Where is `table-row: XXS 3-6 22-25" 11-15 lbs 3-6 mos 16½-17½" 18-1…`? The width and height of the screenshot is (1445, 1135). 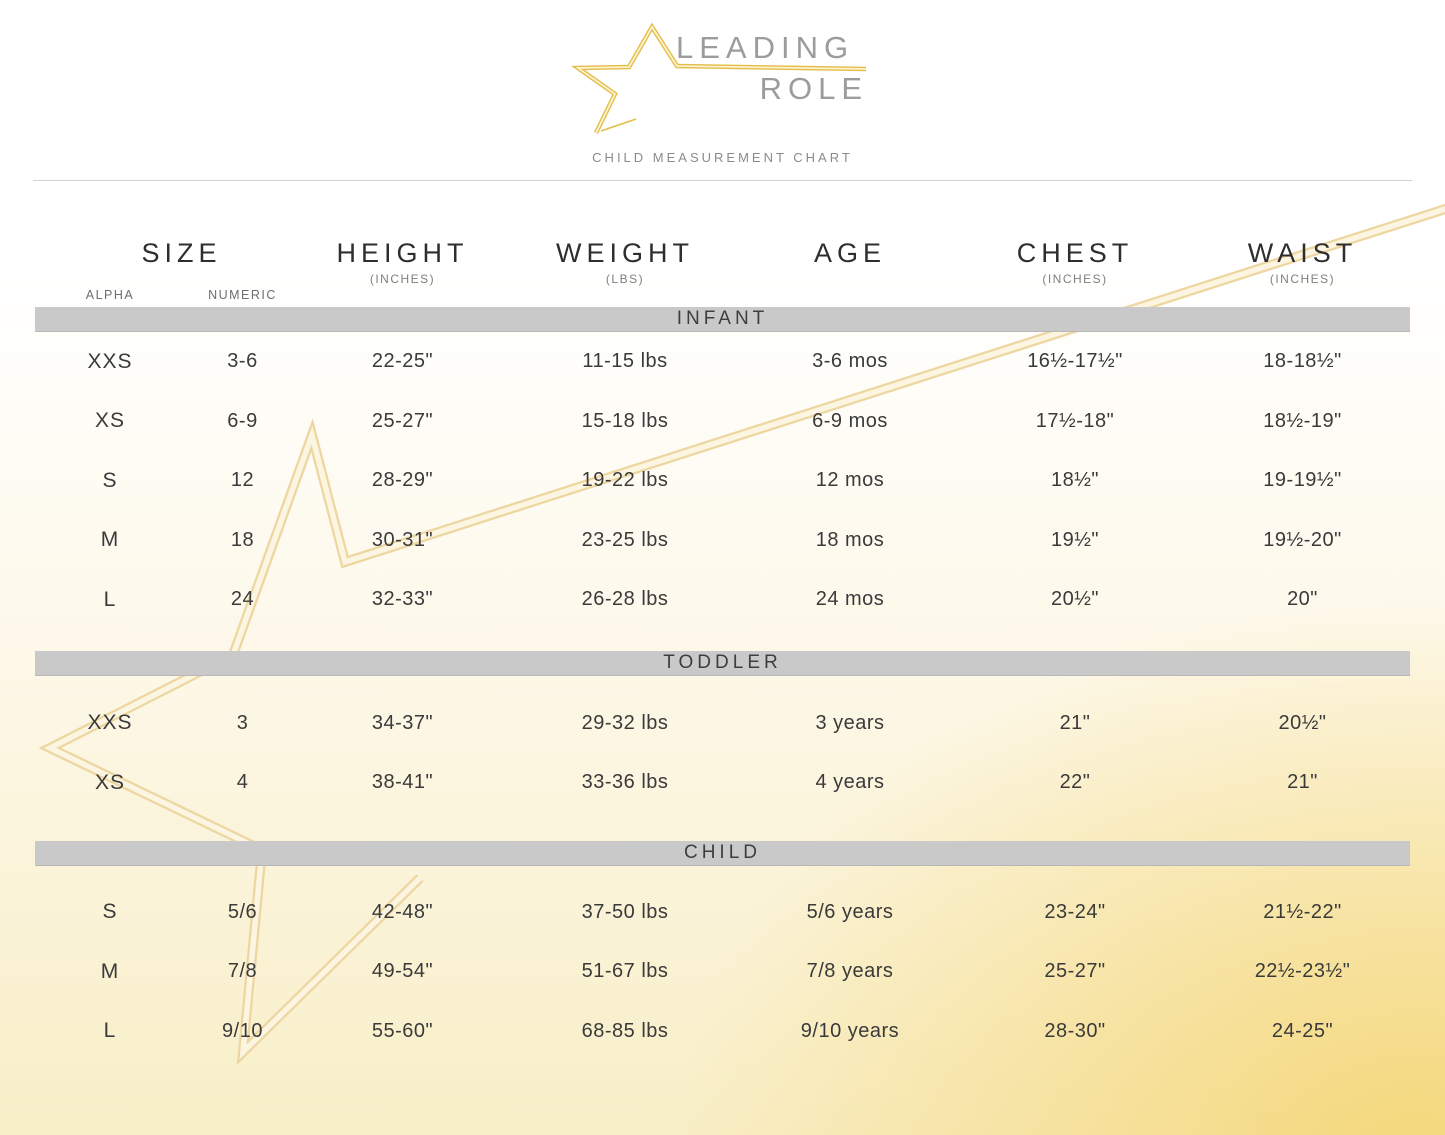
table-row: XXS 3-6 22-25" 11-15 lbs 3-6 mos 16½-17½" 18-1… is located at coordinates (722, 362).